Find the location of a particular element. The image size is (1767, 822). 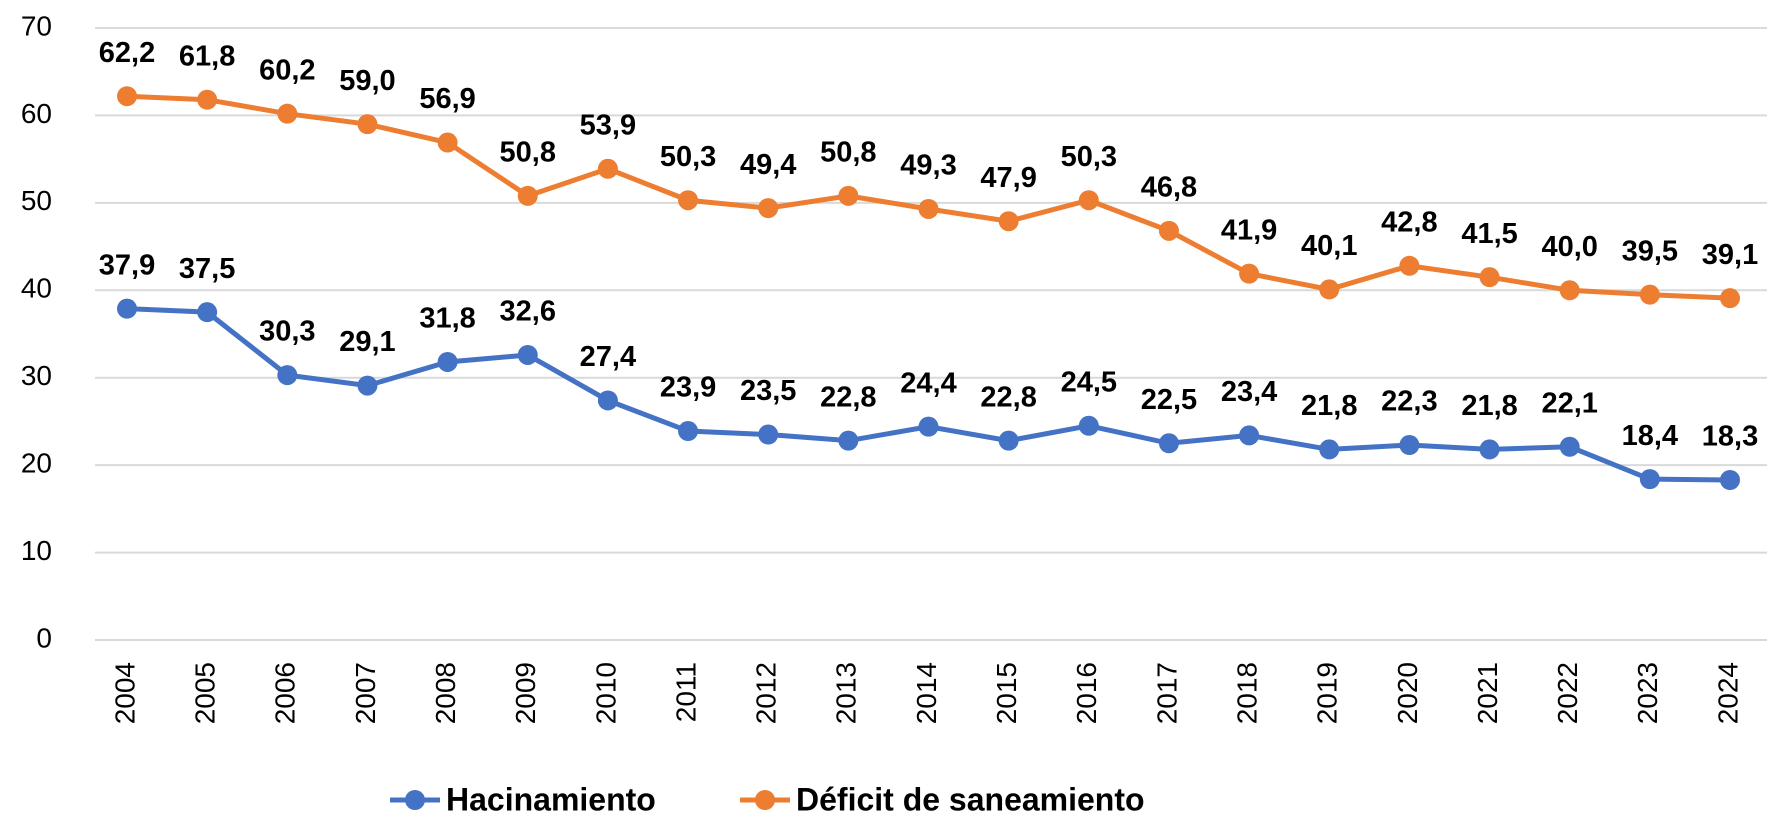

data-label: 62,2 is located at coordinates (127, 53).